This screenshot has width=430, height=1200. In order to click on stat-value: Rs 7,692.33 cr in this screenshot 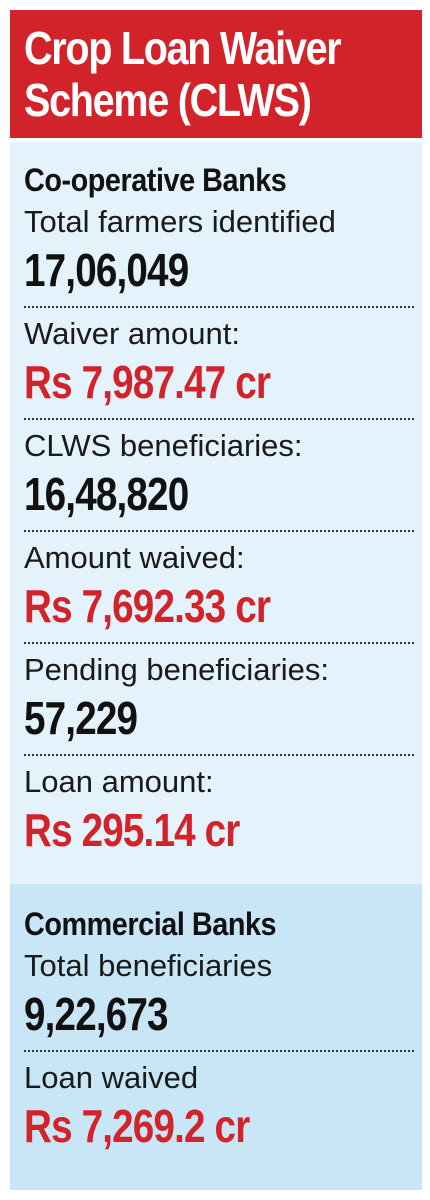, I will do `click(147, 606)`.